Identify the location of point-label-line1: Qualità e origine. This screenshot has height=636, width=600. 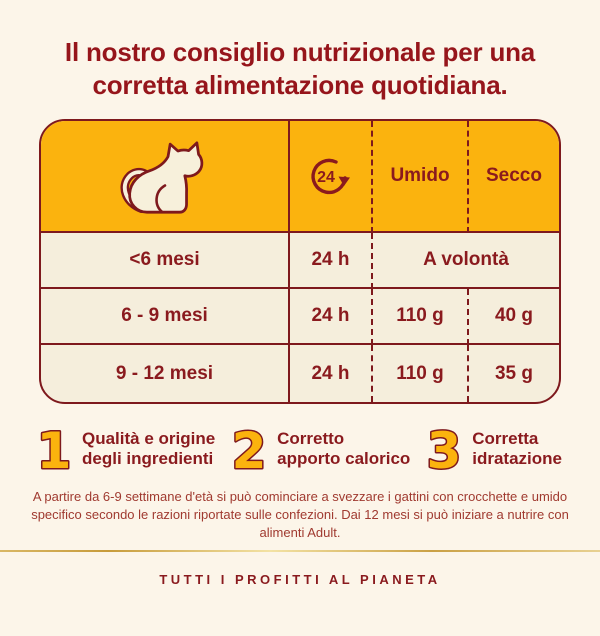
(149, 438).